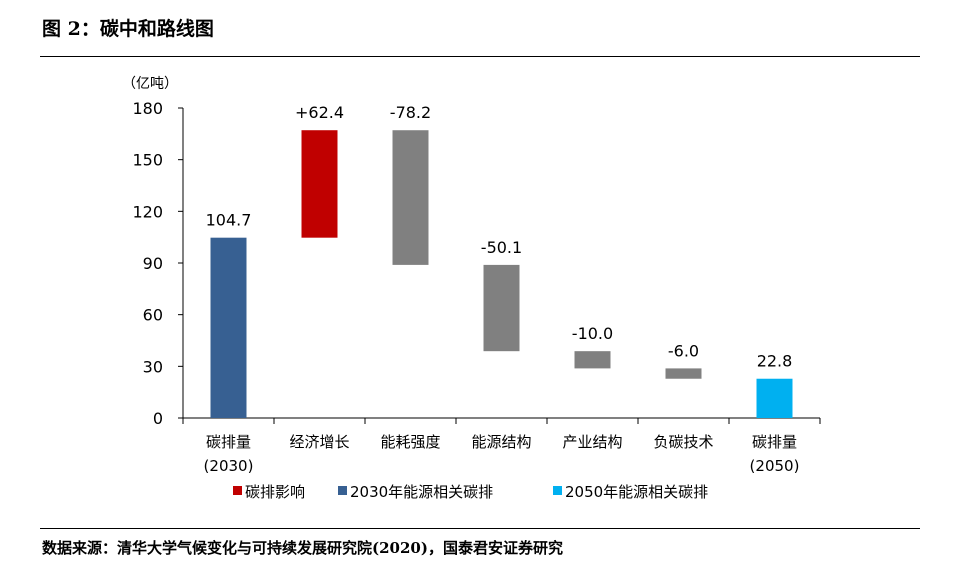 The image size is (960, 582). I want to click on unit-label: （亿吨）, so click(150, 84).